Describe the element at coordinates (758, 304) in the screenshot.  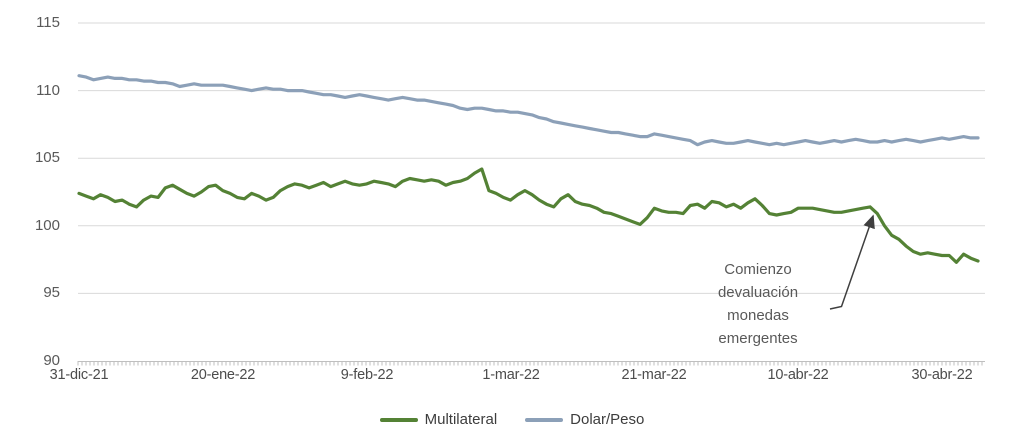
I see `annotation-text: Comienzo devaluación monedas emergentes` at that location.